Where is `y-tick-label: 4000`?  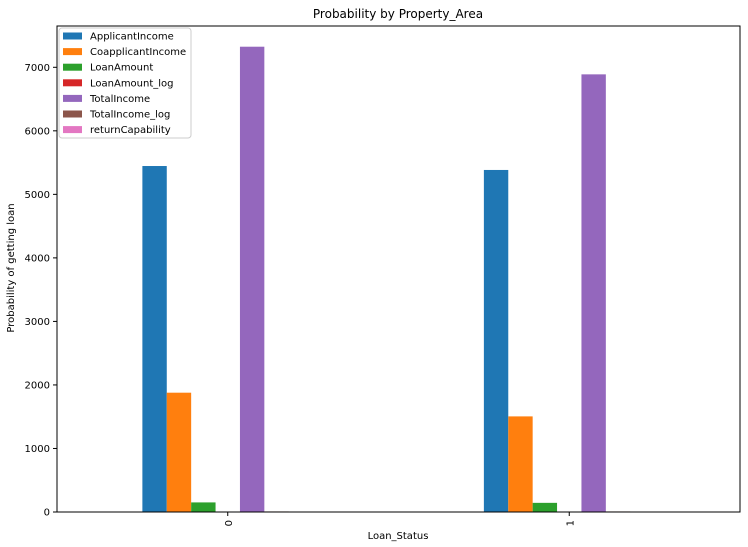
y-tick-label: 4000 is located at coordinates (37, 258).